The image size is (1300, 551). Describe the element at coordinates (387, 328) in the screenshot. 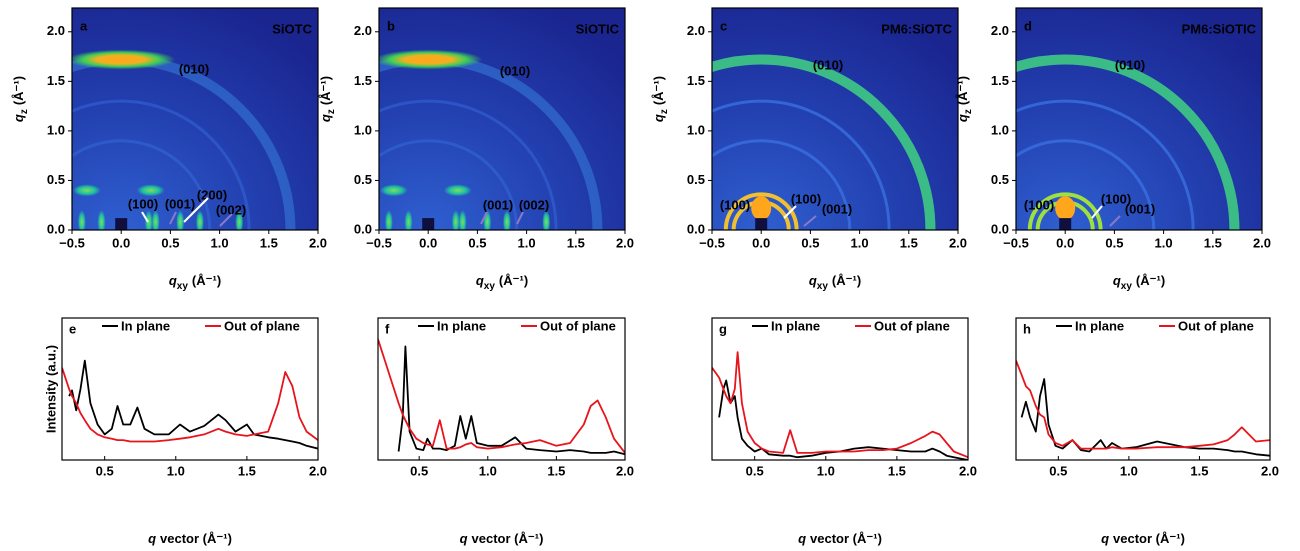

I see `panel-letter: f` at that location.